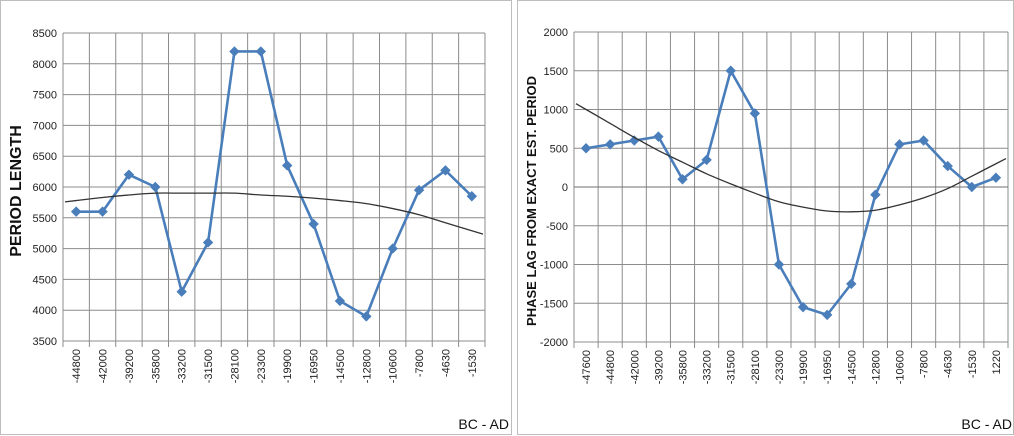 The image size is (1014, 436). I want to click on y-tick-label: 2000, so click(556, 33).